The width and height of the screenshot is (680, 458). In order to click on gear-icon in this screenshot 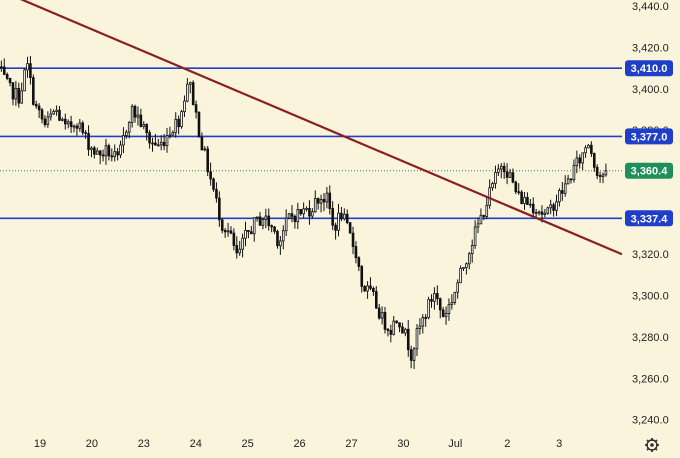, I will do `click(652, 445)`.